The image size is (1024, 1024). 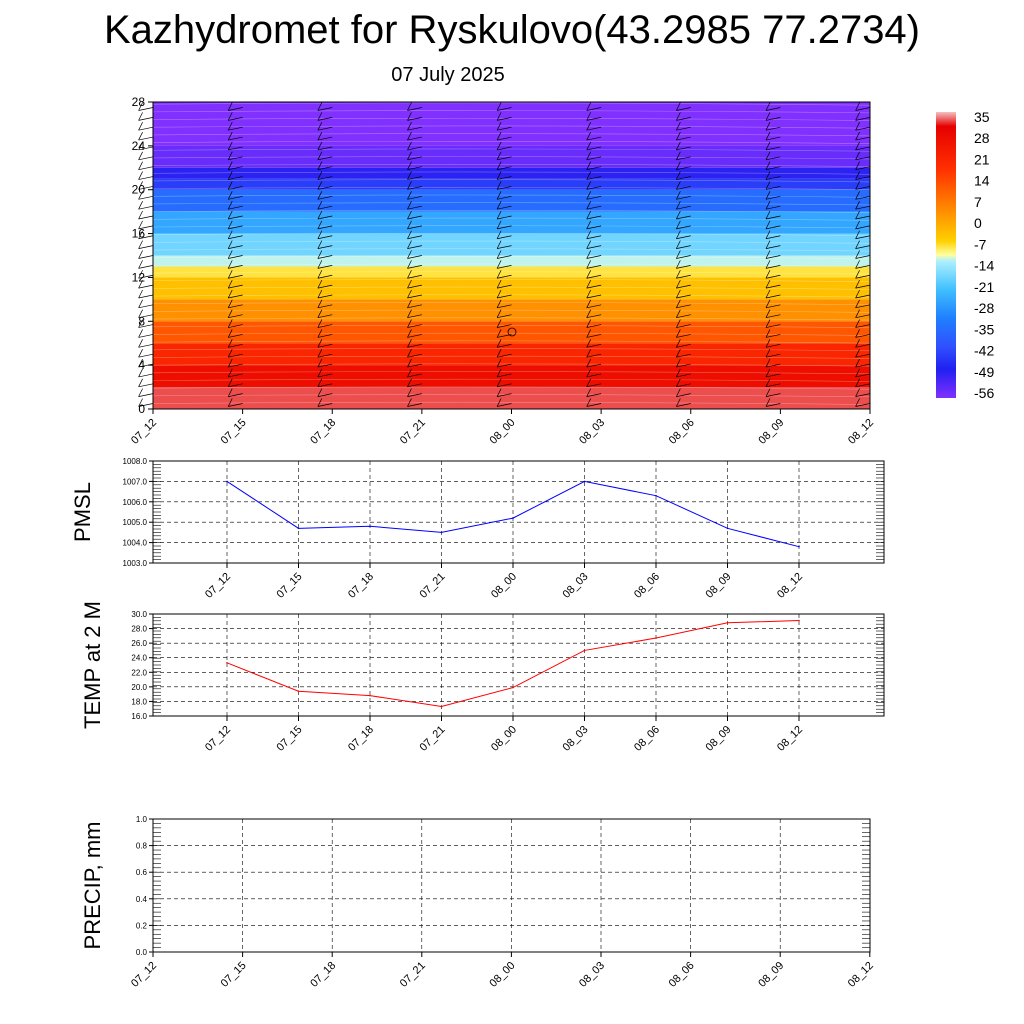 I want to click on x-tick-label: 07_15, so click(x=290, y=739).